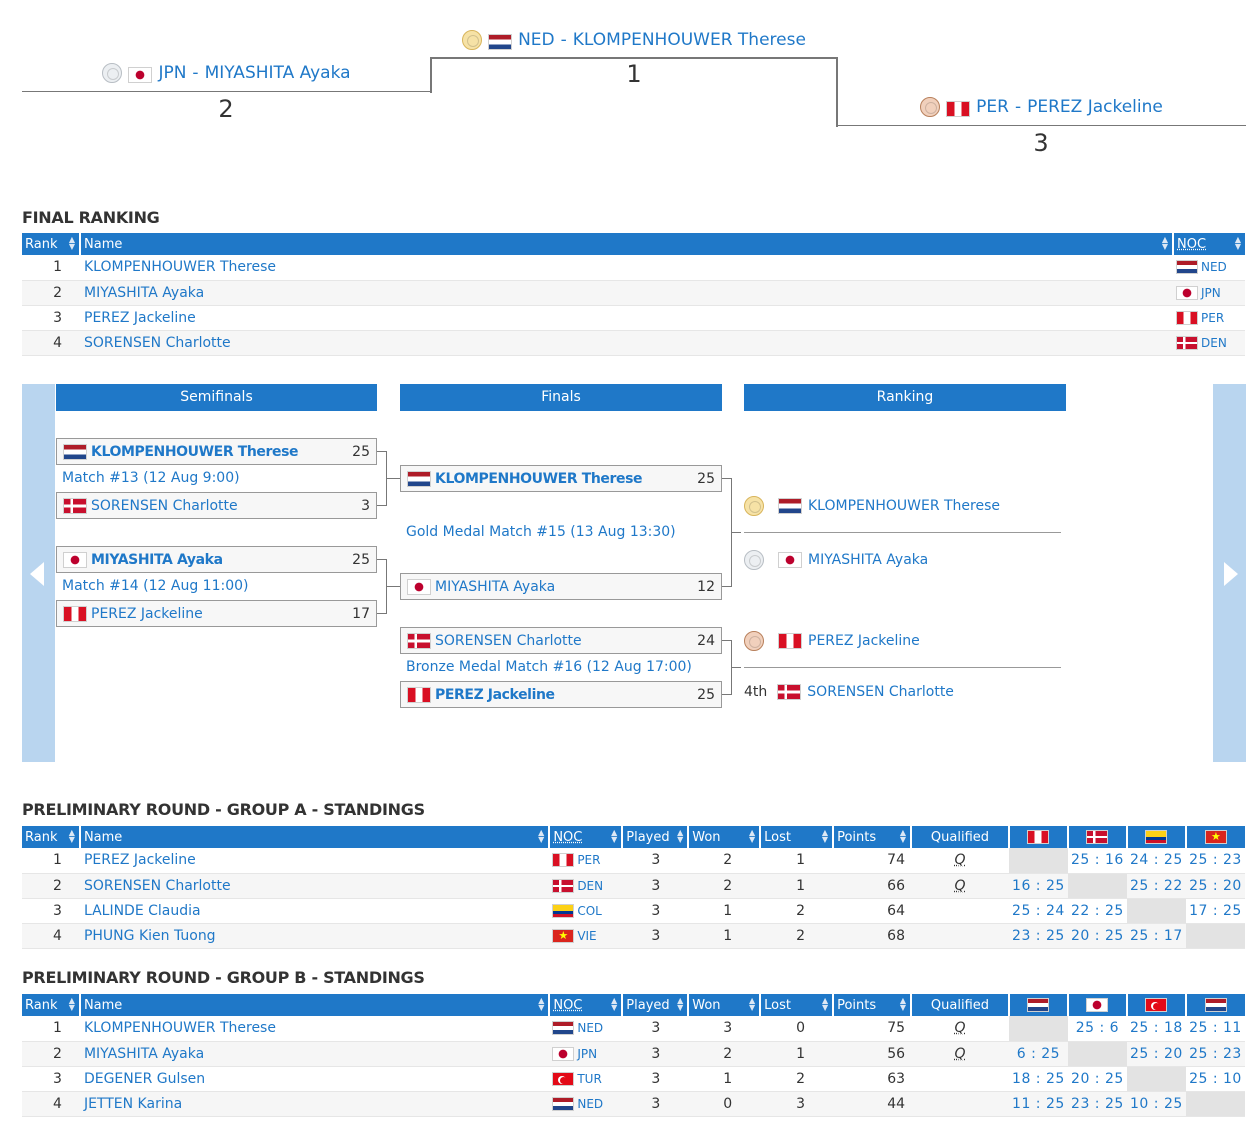 Image resolution: width=1249 pixels, height=1122 pixels. What do you see at coordinates (151, 478) in the screenshot?
I see `semi1-label: Match #13 (12 Aug 9:00)` at bounding box center [151, 478].